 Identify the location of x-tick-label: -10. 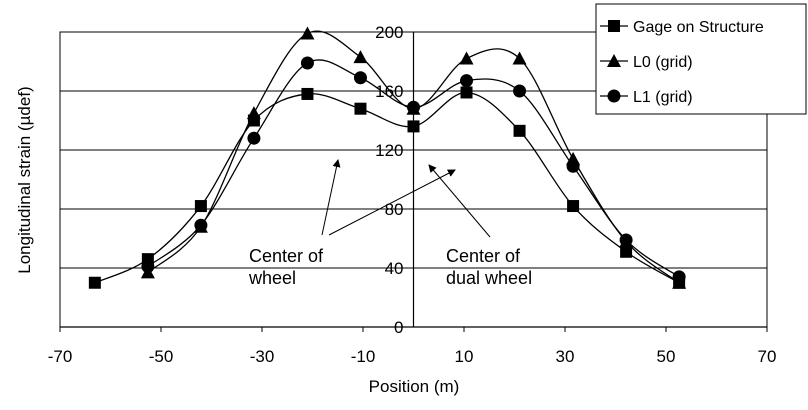
(363, 356).